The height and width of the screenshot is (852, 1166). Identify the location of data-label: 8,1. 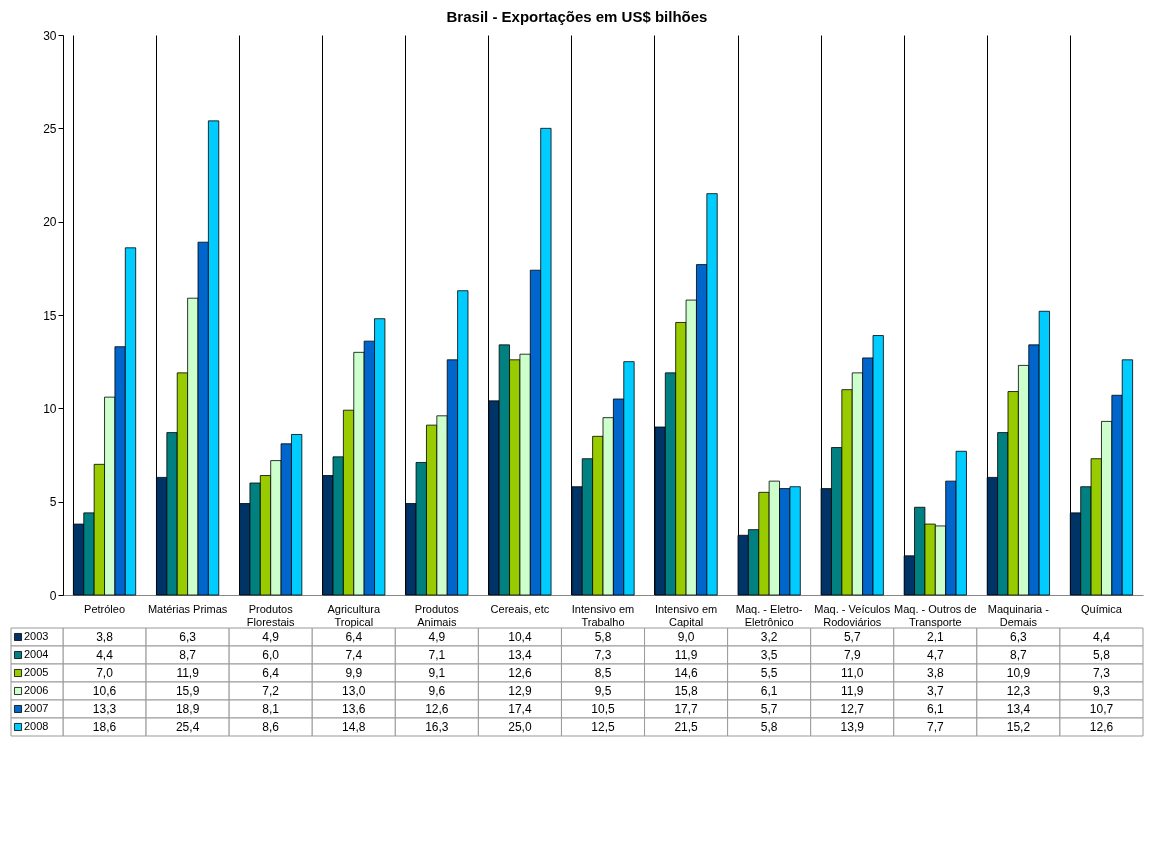
(271, 709).